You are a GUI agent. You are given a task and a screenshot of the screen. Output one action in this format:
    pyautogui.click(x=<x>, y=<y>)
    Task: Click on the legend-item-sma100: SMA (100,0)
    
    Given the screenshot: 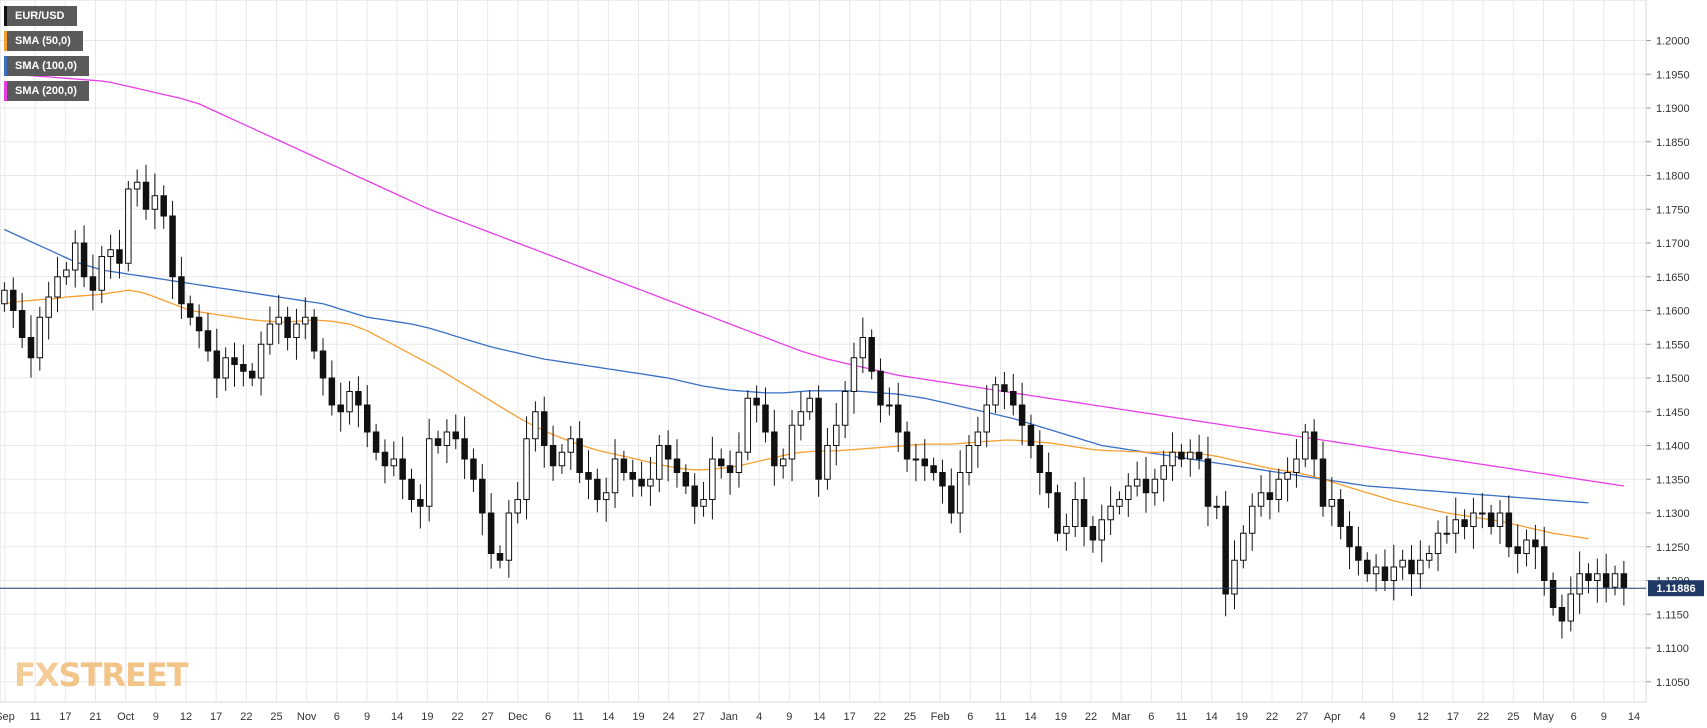 What is the action you would take?
    pyautogui.click(x=46, y=66)
    